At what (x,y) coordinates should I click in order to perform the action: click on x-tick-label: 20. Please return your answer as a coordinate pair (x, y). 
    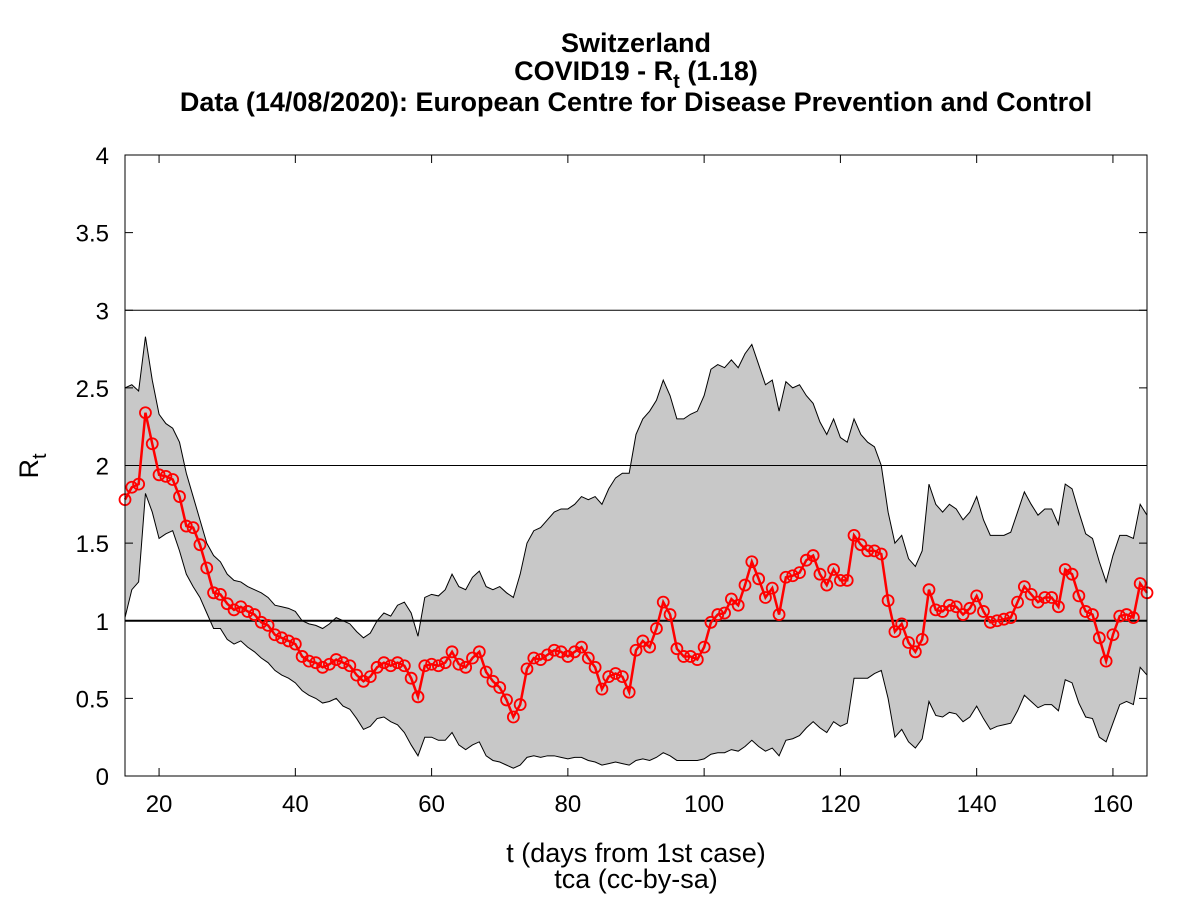
    Looking at the image, I should click on (159, 804).